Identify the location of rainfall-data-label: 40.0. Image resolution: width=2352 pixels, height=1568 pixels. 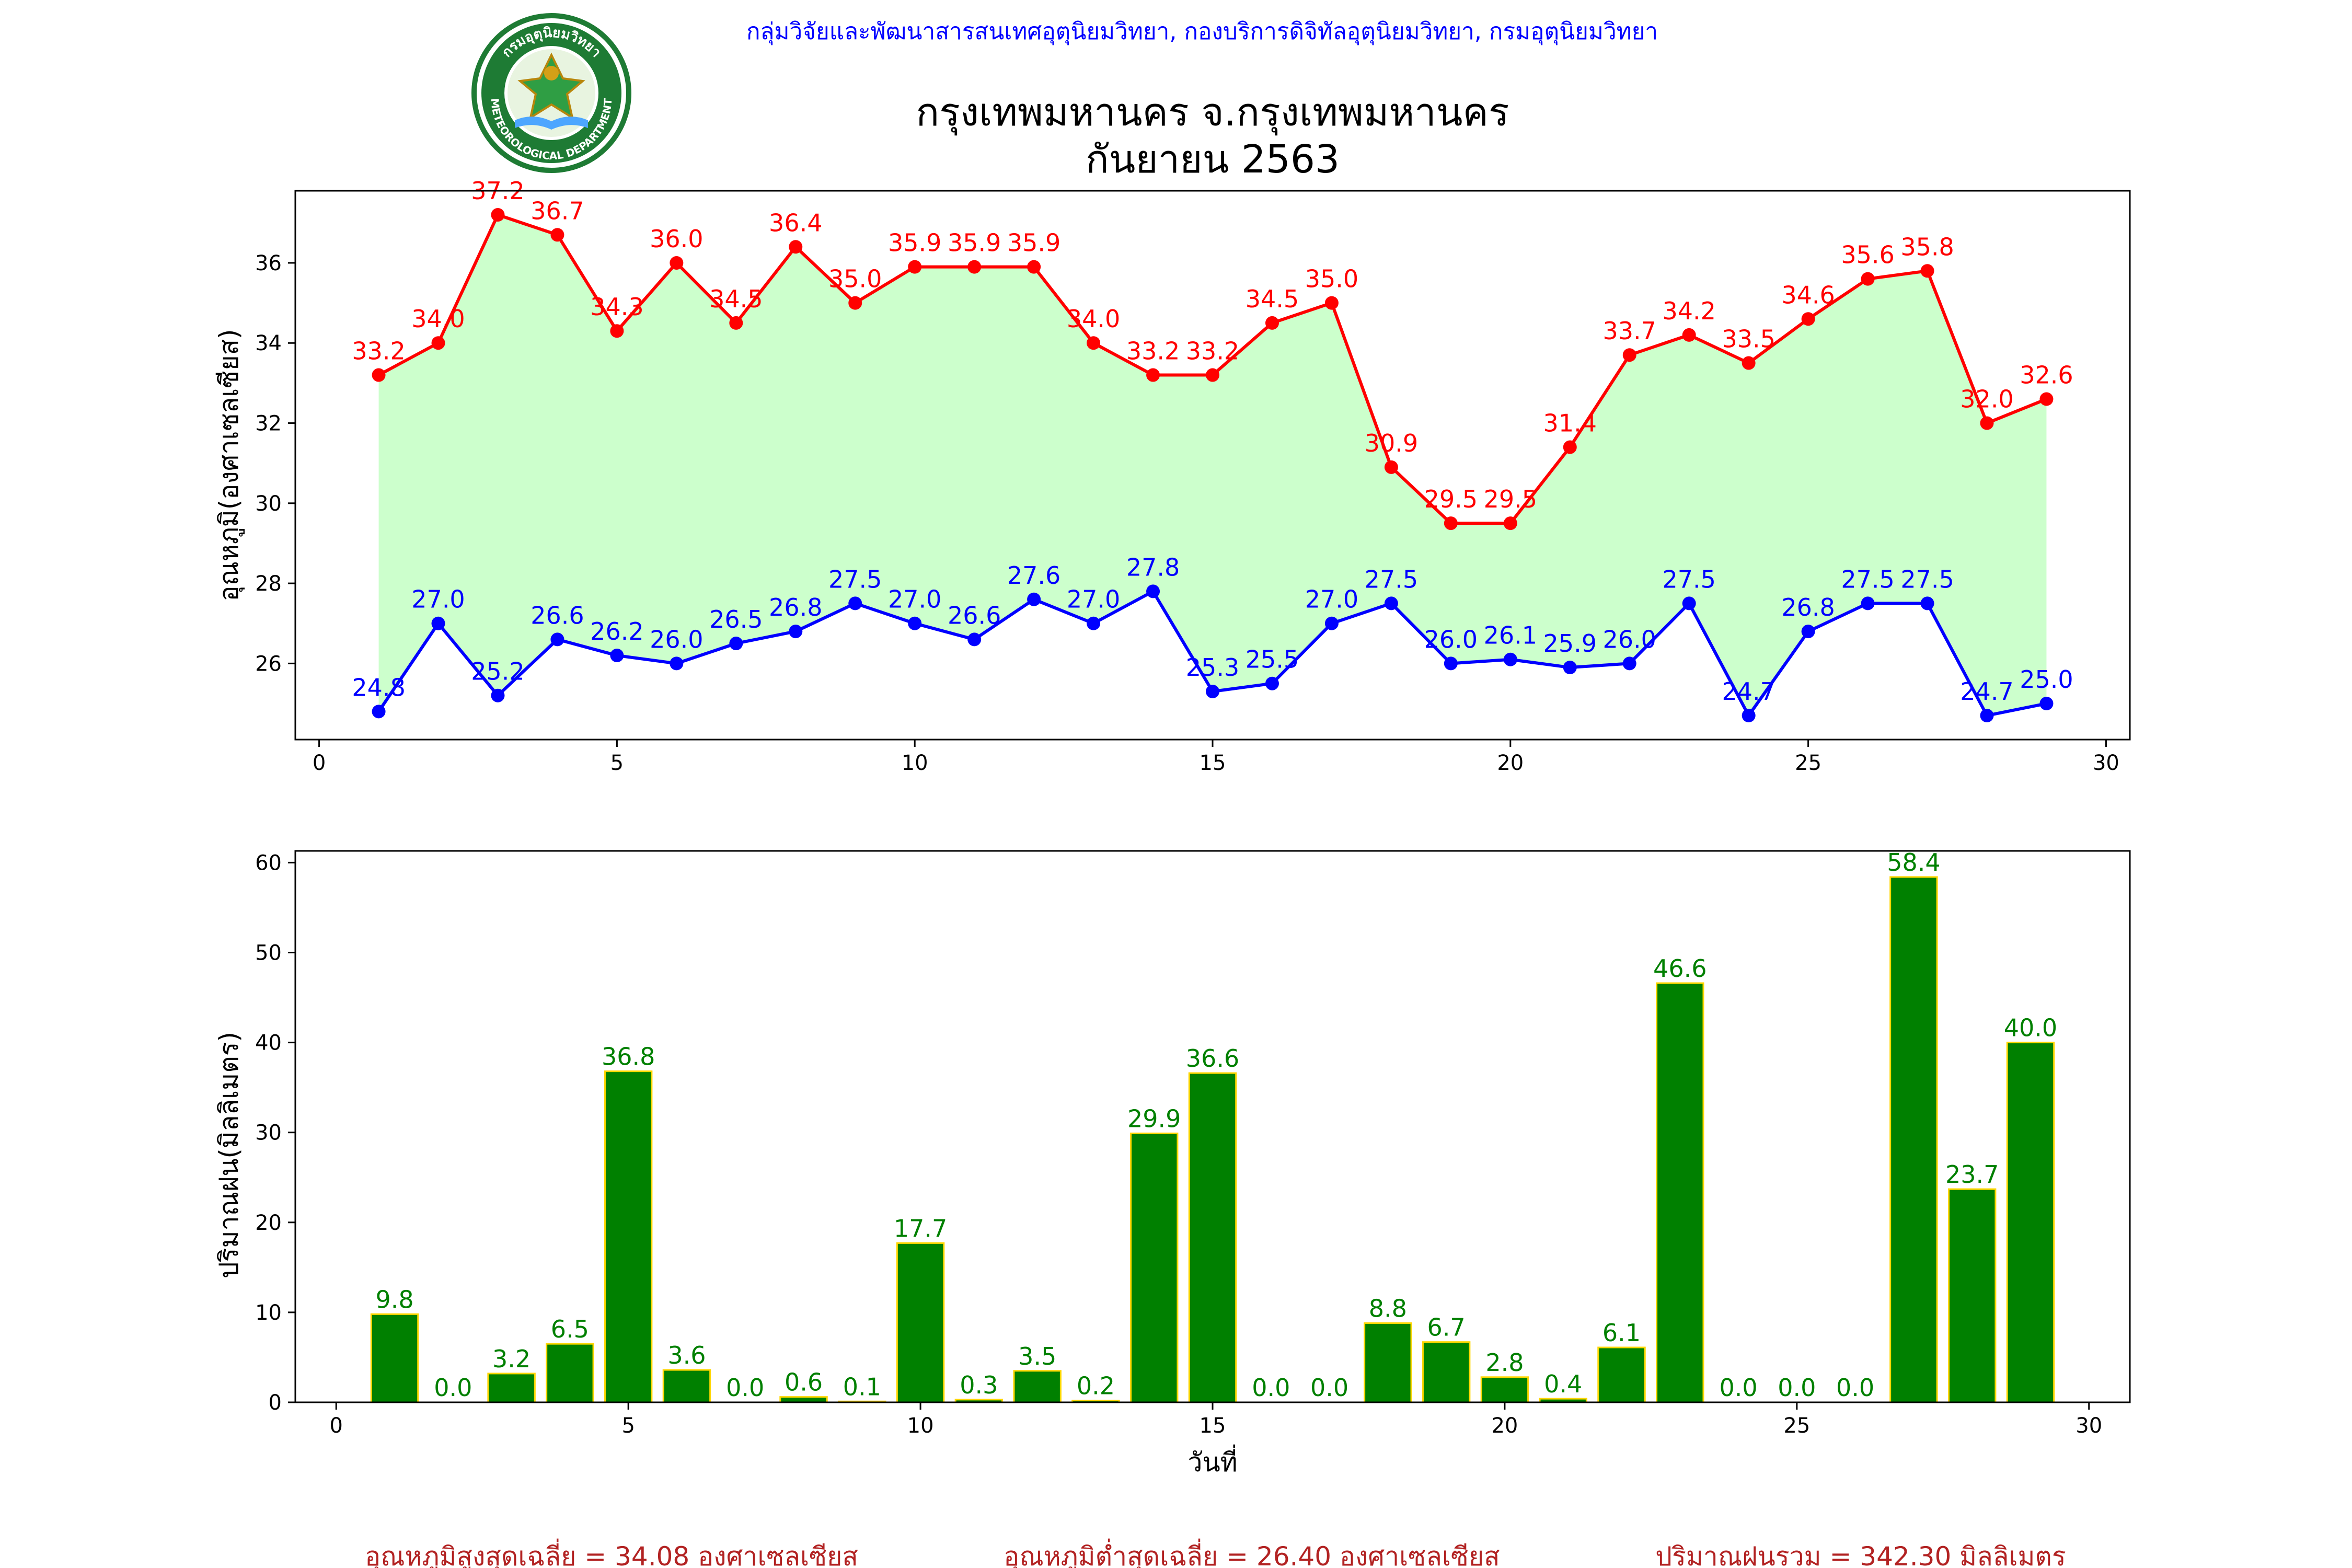
(2030, 1028).